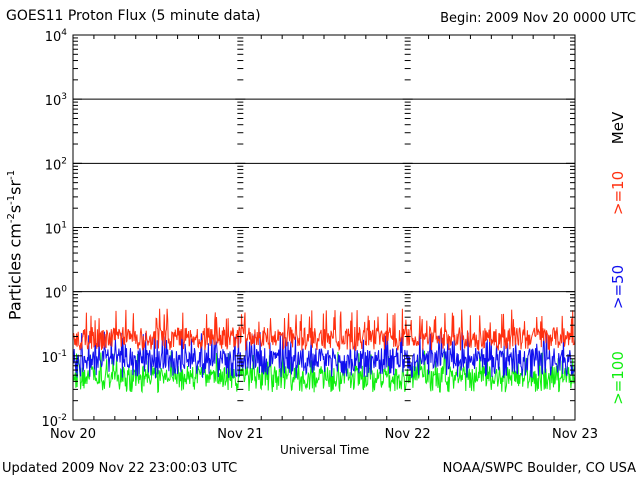 The image size is (640, 480). What do you see at coordinates (618, 378) in the screenshot?
I see `legend-ge100: >=100` at bounding box center [618, 378].